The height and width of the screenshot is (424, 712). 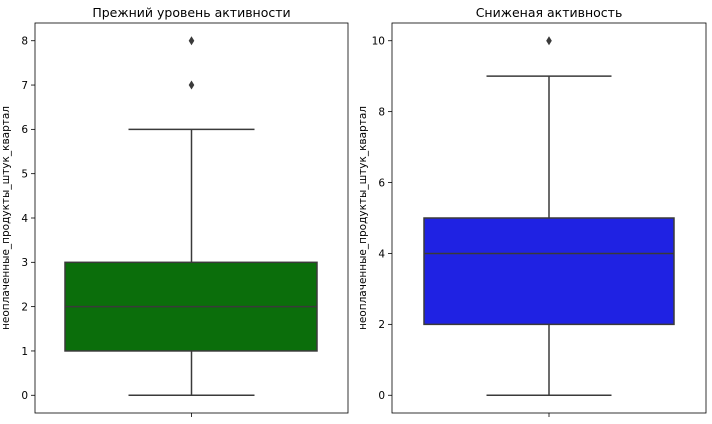 I want to click on y-tick-label: 5, so click(x=24, y=174).